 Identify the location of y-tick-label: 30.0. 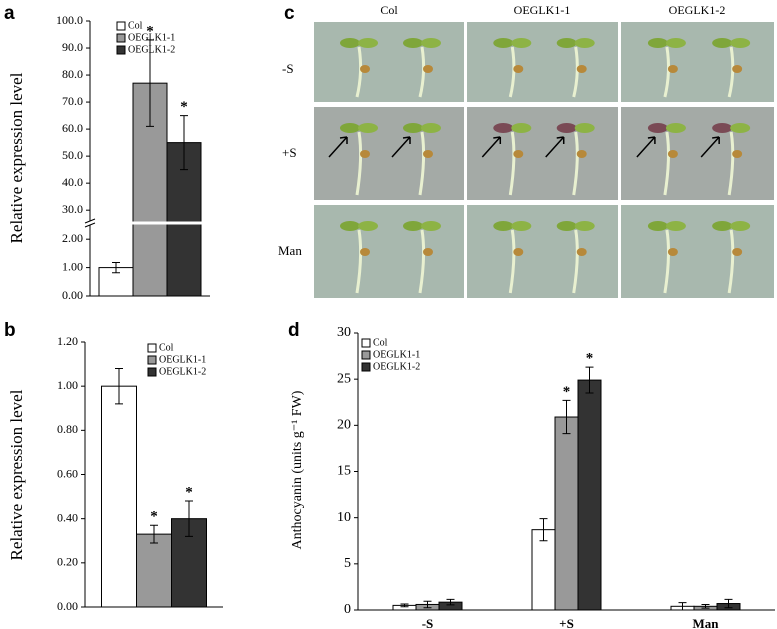
(72, 209).